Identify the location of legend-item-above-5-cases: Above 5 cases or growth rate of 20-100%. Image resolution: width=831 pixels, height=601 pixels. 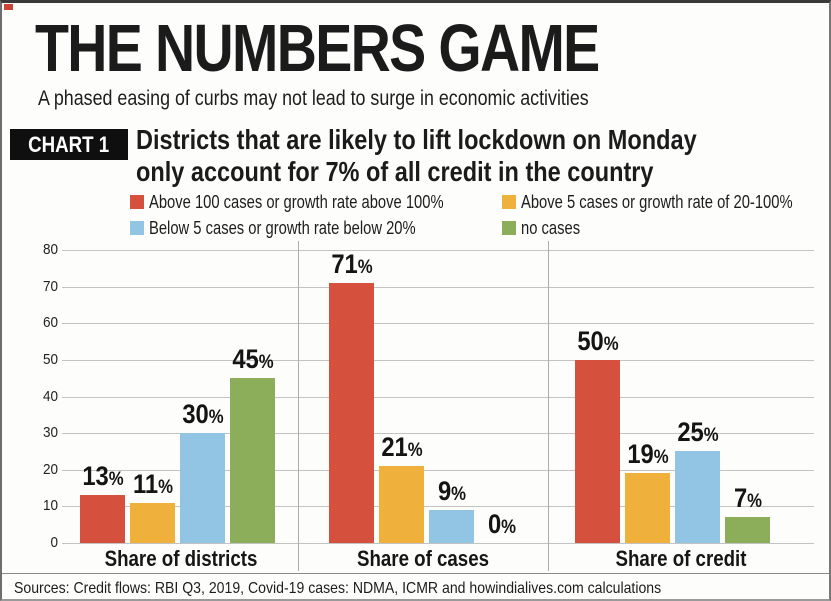
(665, 201).